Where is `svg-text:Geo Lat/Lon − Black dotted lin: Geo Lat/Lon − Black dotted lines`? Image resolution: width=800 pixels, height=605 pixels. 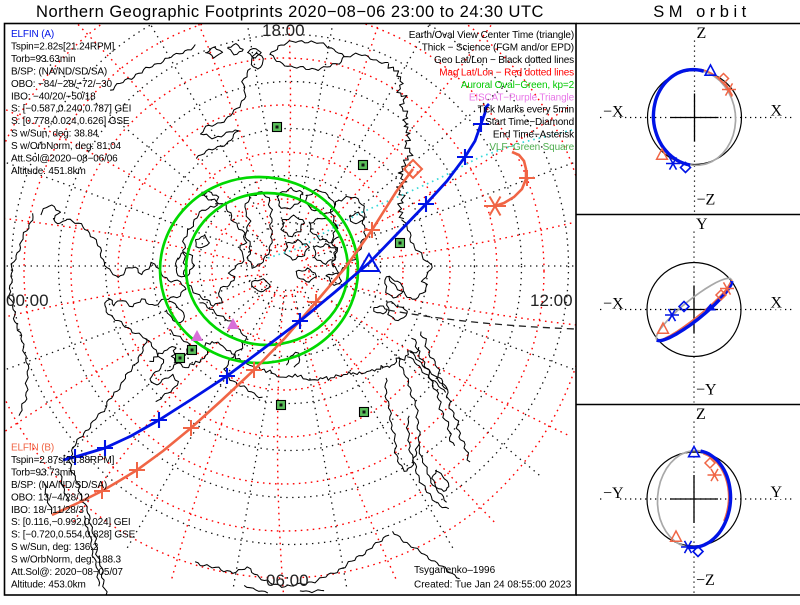
svg-text:Geo Lat/Lon − Black dotted lin: Geo Lat/Lon − Black dotted lines is located at coordinates (504, 60).